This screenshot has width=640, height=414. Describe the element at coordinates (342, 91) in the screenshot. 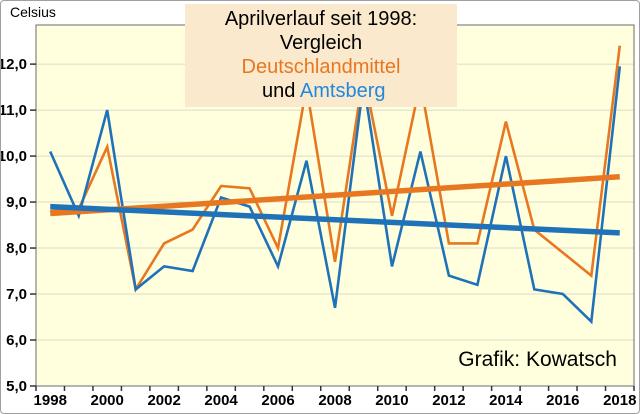

I see `title-series2-label: Amtsberg` at that location.